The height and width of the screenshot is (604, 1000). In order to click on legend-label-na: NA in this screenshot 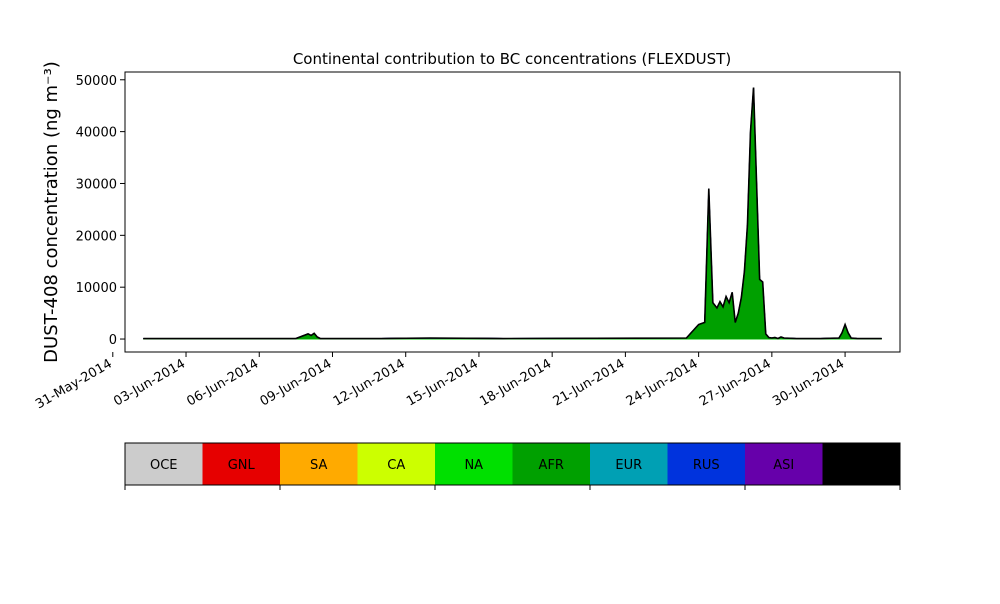, I will do `click(473, 465)`.